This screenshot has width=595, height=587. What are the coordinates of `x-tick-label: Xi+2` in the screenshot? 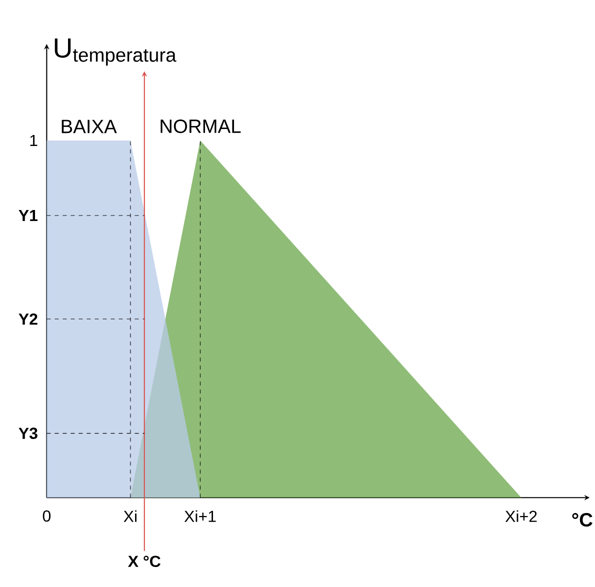 It's located at (521, 516).